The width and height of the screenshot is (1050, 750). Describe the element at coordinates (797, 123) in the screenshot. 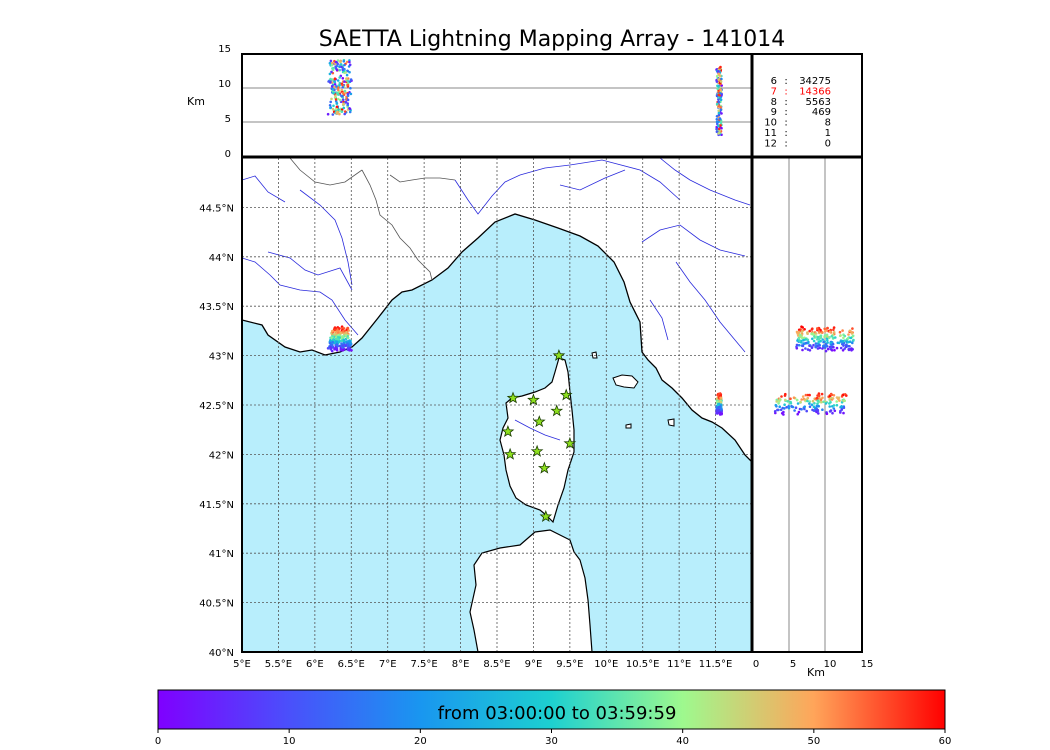

I see `stats-row: 10: 8` at that location.